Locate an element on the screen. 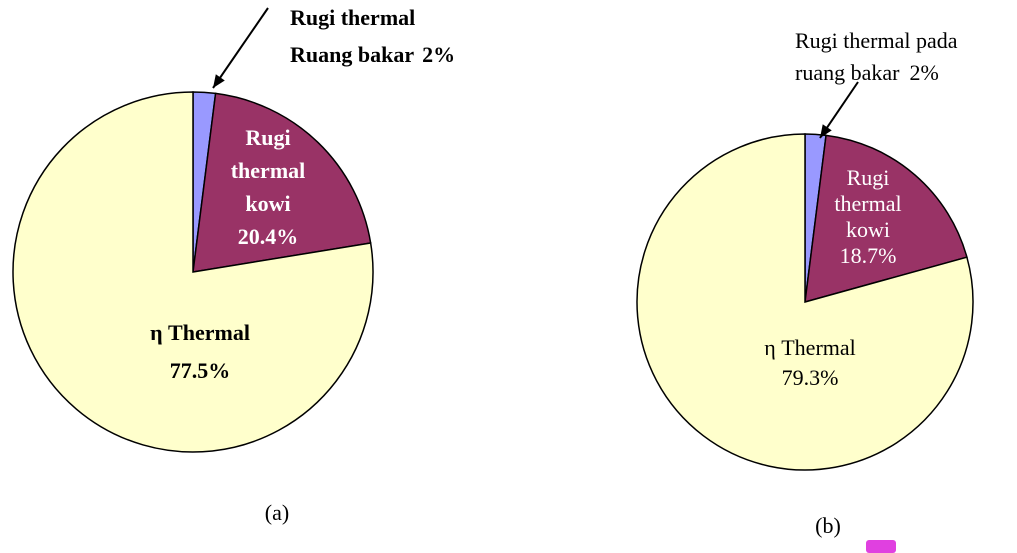 The height and width of the screenshot is (553, 1017). arrow is located at coordinates (240, 48).